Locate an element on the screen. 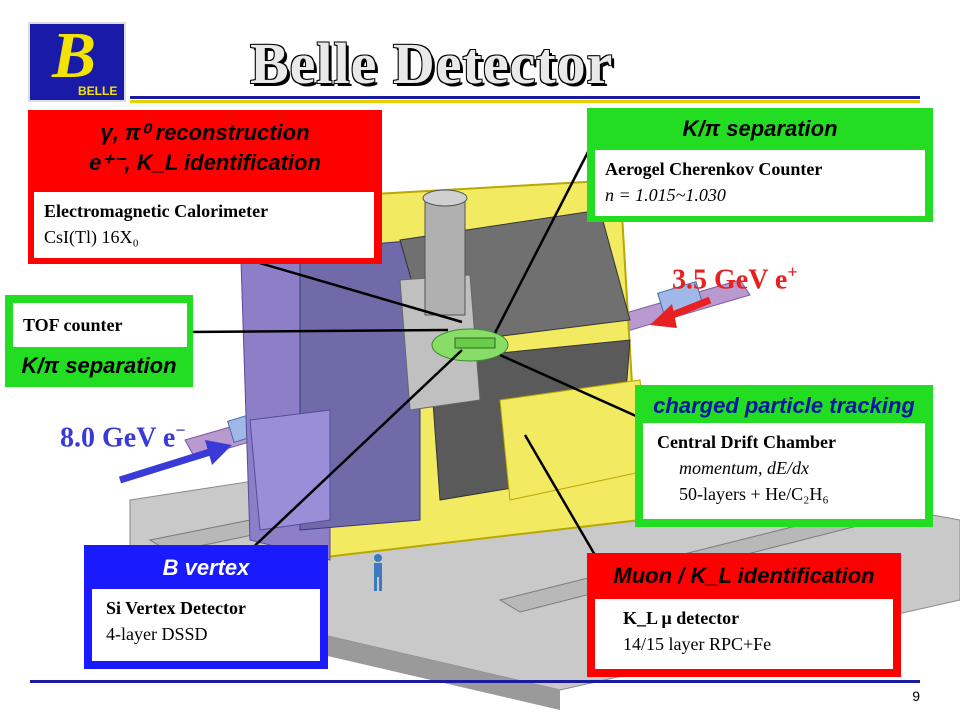 The height and width of the screenshot is (720, 960). svd-detail-panel: Si Vertex Detector 4-layer DSSD is located at coordinates (206, 625).